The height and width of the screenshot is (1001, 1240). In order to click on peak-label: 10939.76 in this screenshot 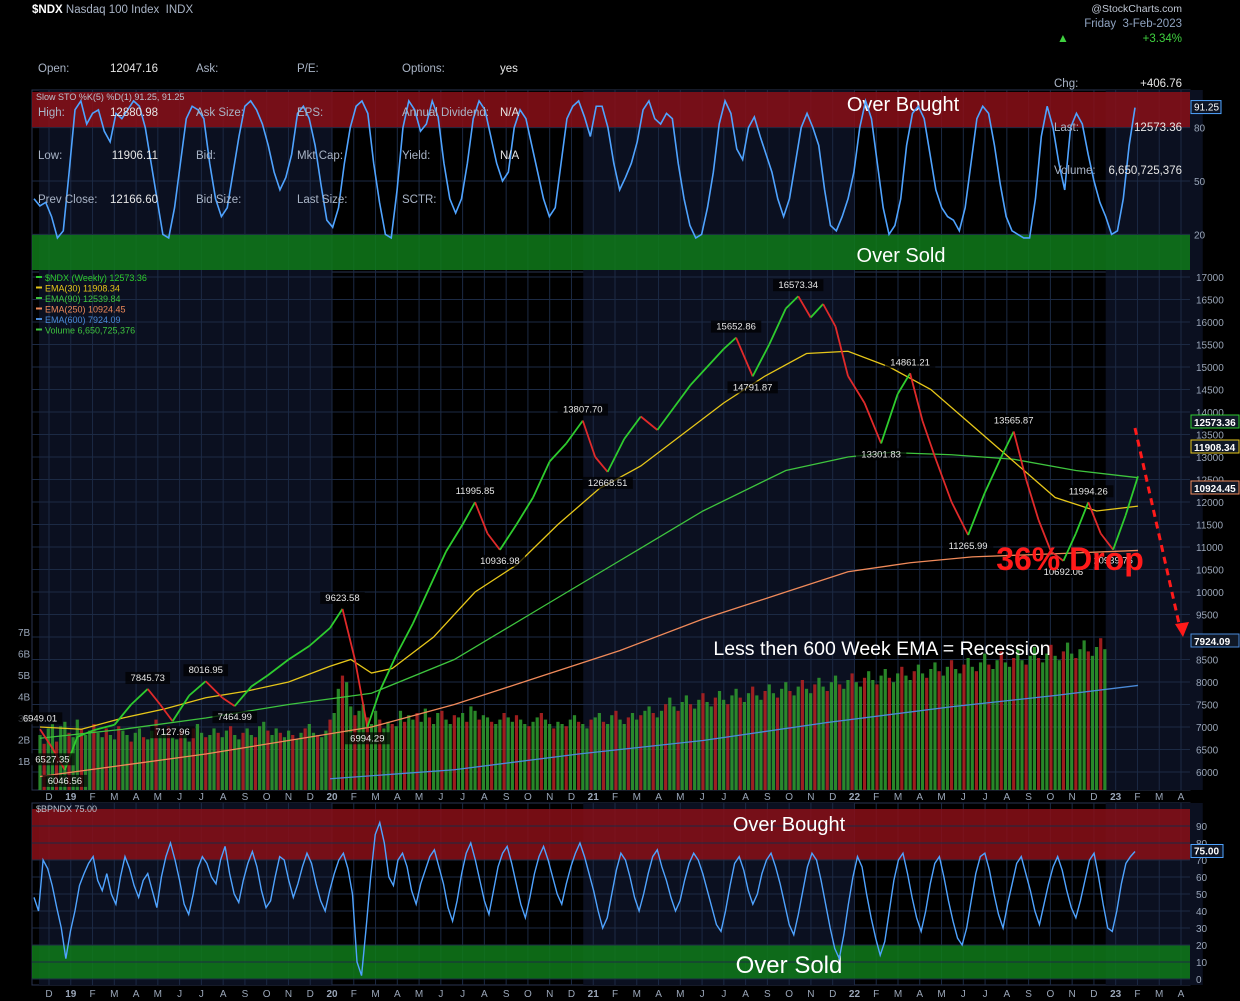, I will do `click(1113, 561)`.